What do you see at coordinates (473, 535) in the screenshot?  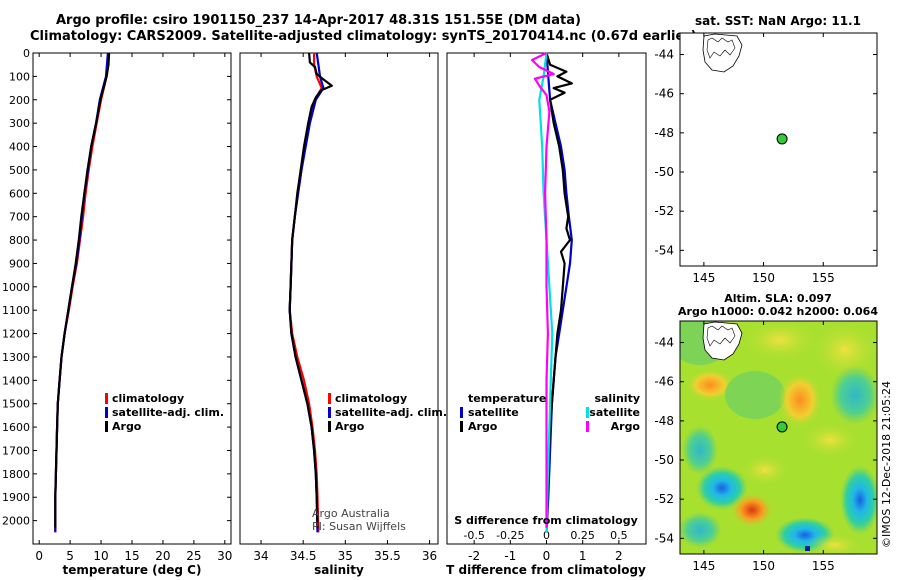 I see `s-tick-label: -0.5` at bounding box center [473, 535].